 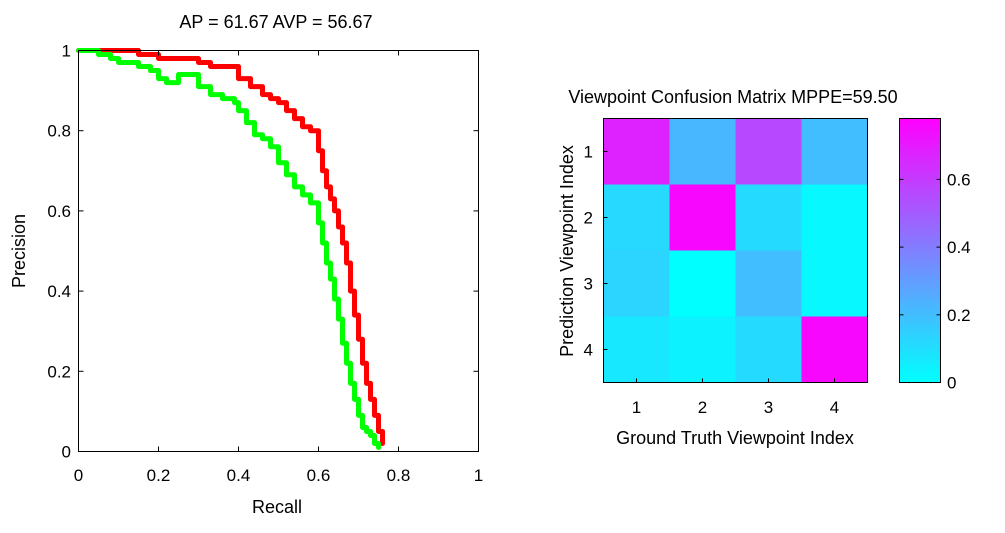 What do you see at coordinates (732, 97) in the screenshot?
I see `cm-chart-title: Viewpoint Confusion Matrix MPPE=59.50` at bounding box center [732, 97].